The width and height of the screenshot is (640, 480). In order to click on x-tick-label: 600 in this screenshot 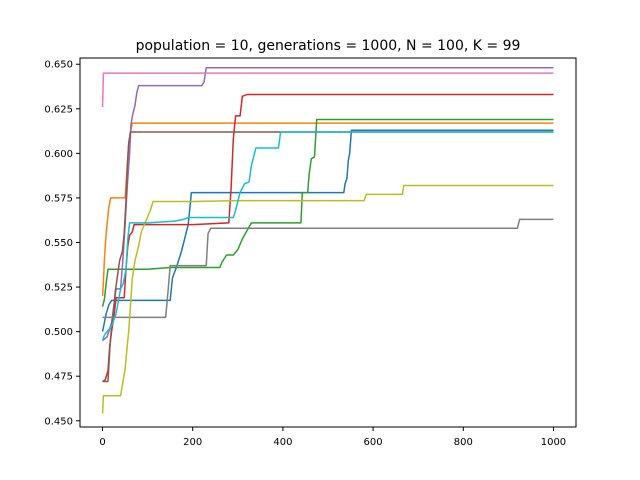, I will do `click(373, 442)`.